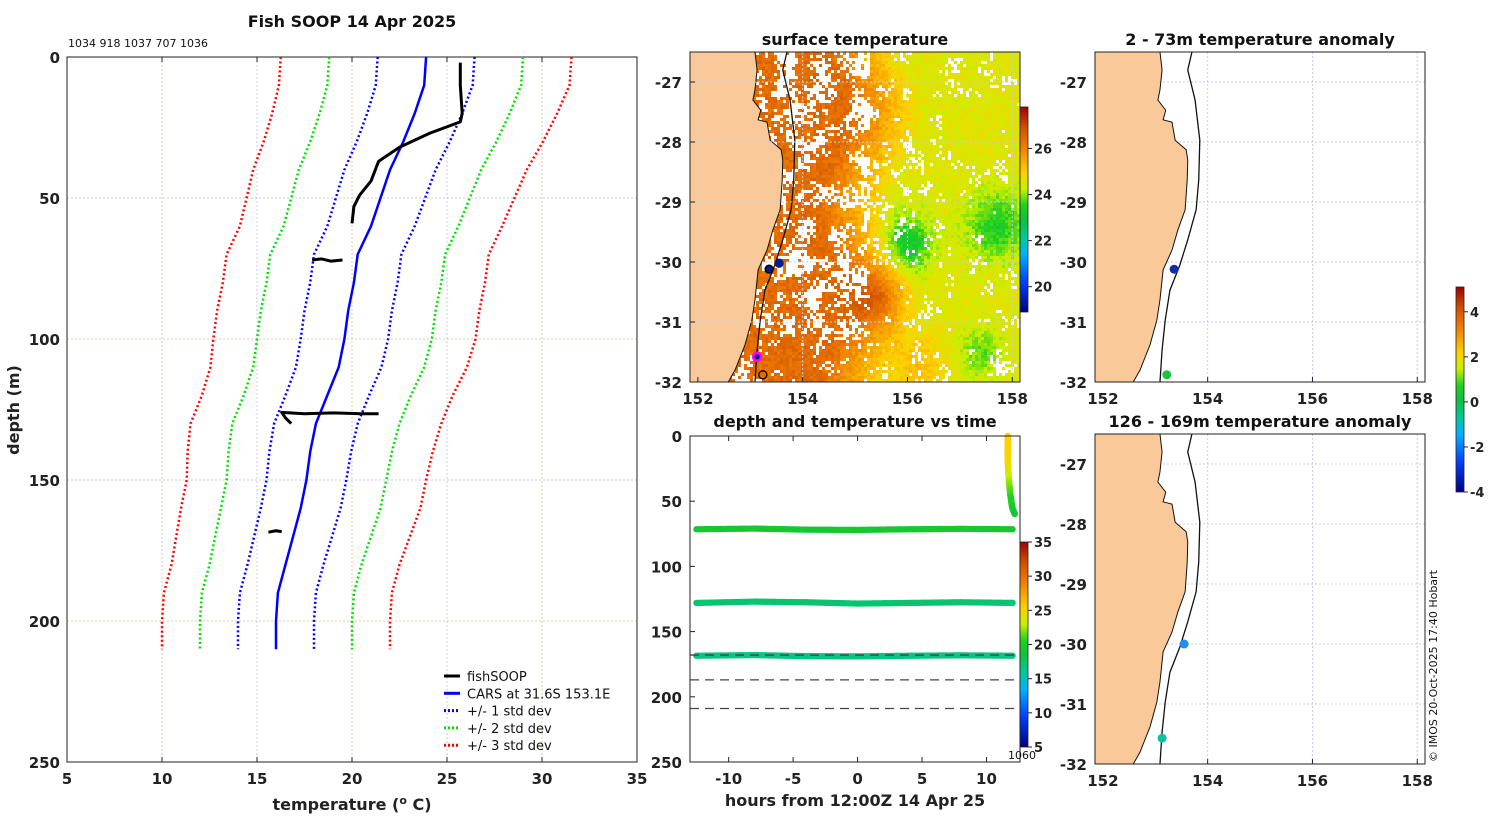  Describe the element at coordinates (1043, 149) in the screenshot. I see `colorbar-tick-label: 26` at that location.